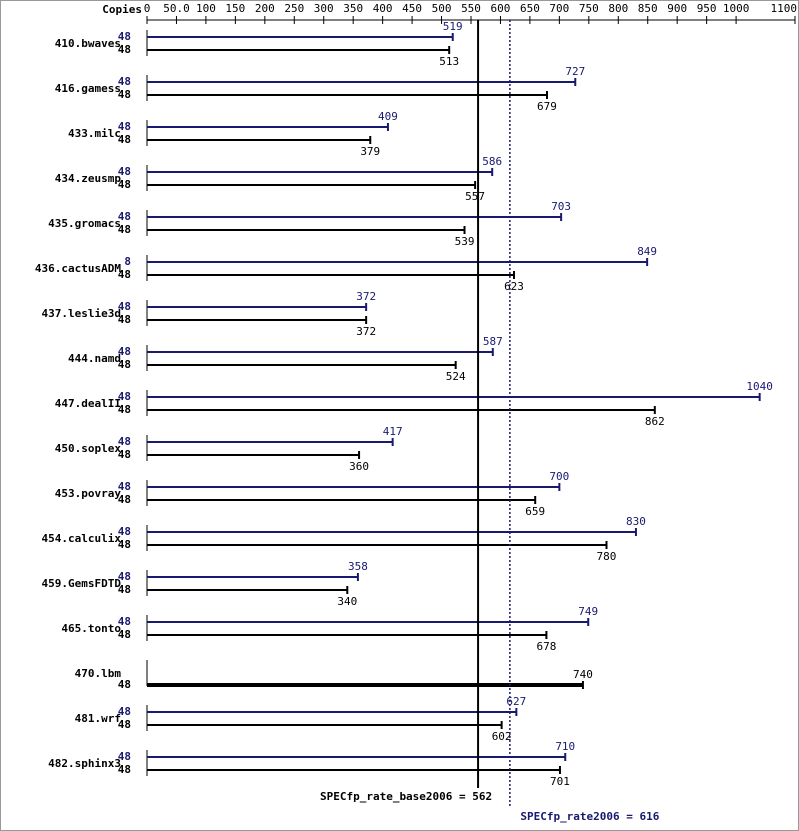 The image size is (799, 831). Describe the element at coordinates (502, 736) in the screenshot. I see `value-label: 602` at that location.